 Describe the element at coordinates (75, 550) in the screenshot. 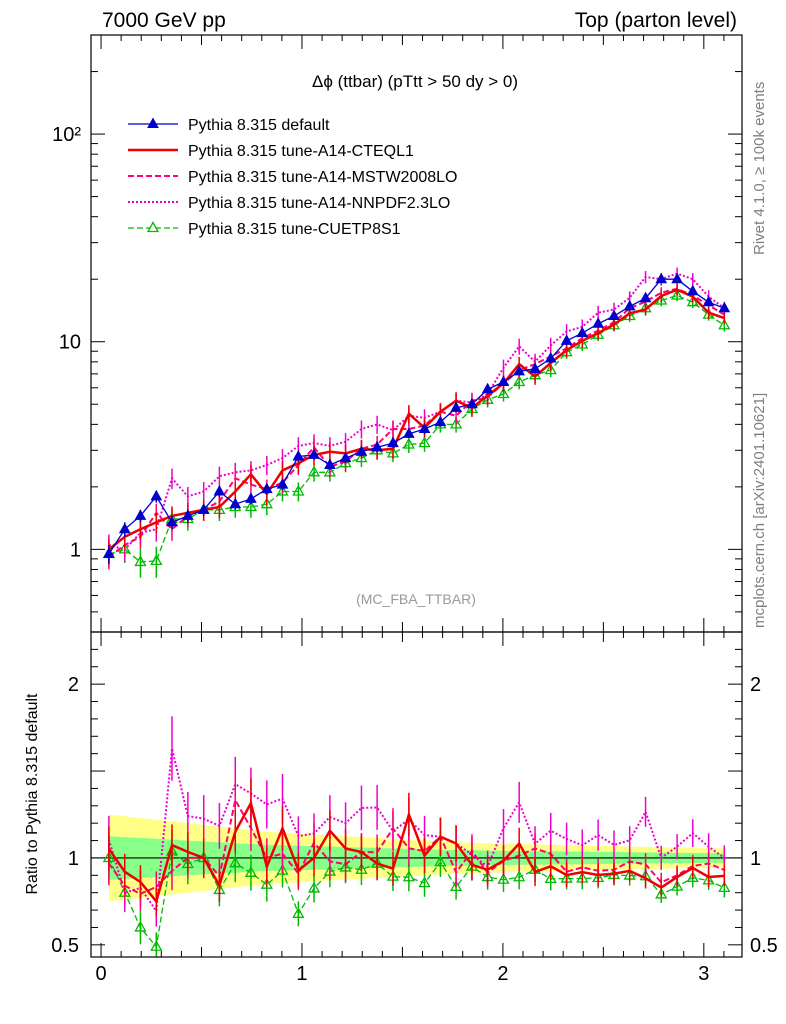

I see `main-y-tick-label: 1` at that location.